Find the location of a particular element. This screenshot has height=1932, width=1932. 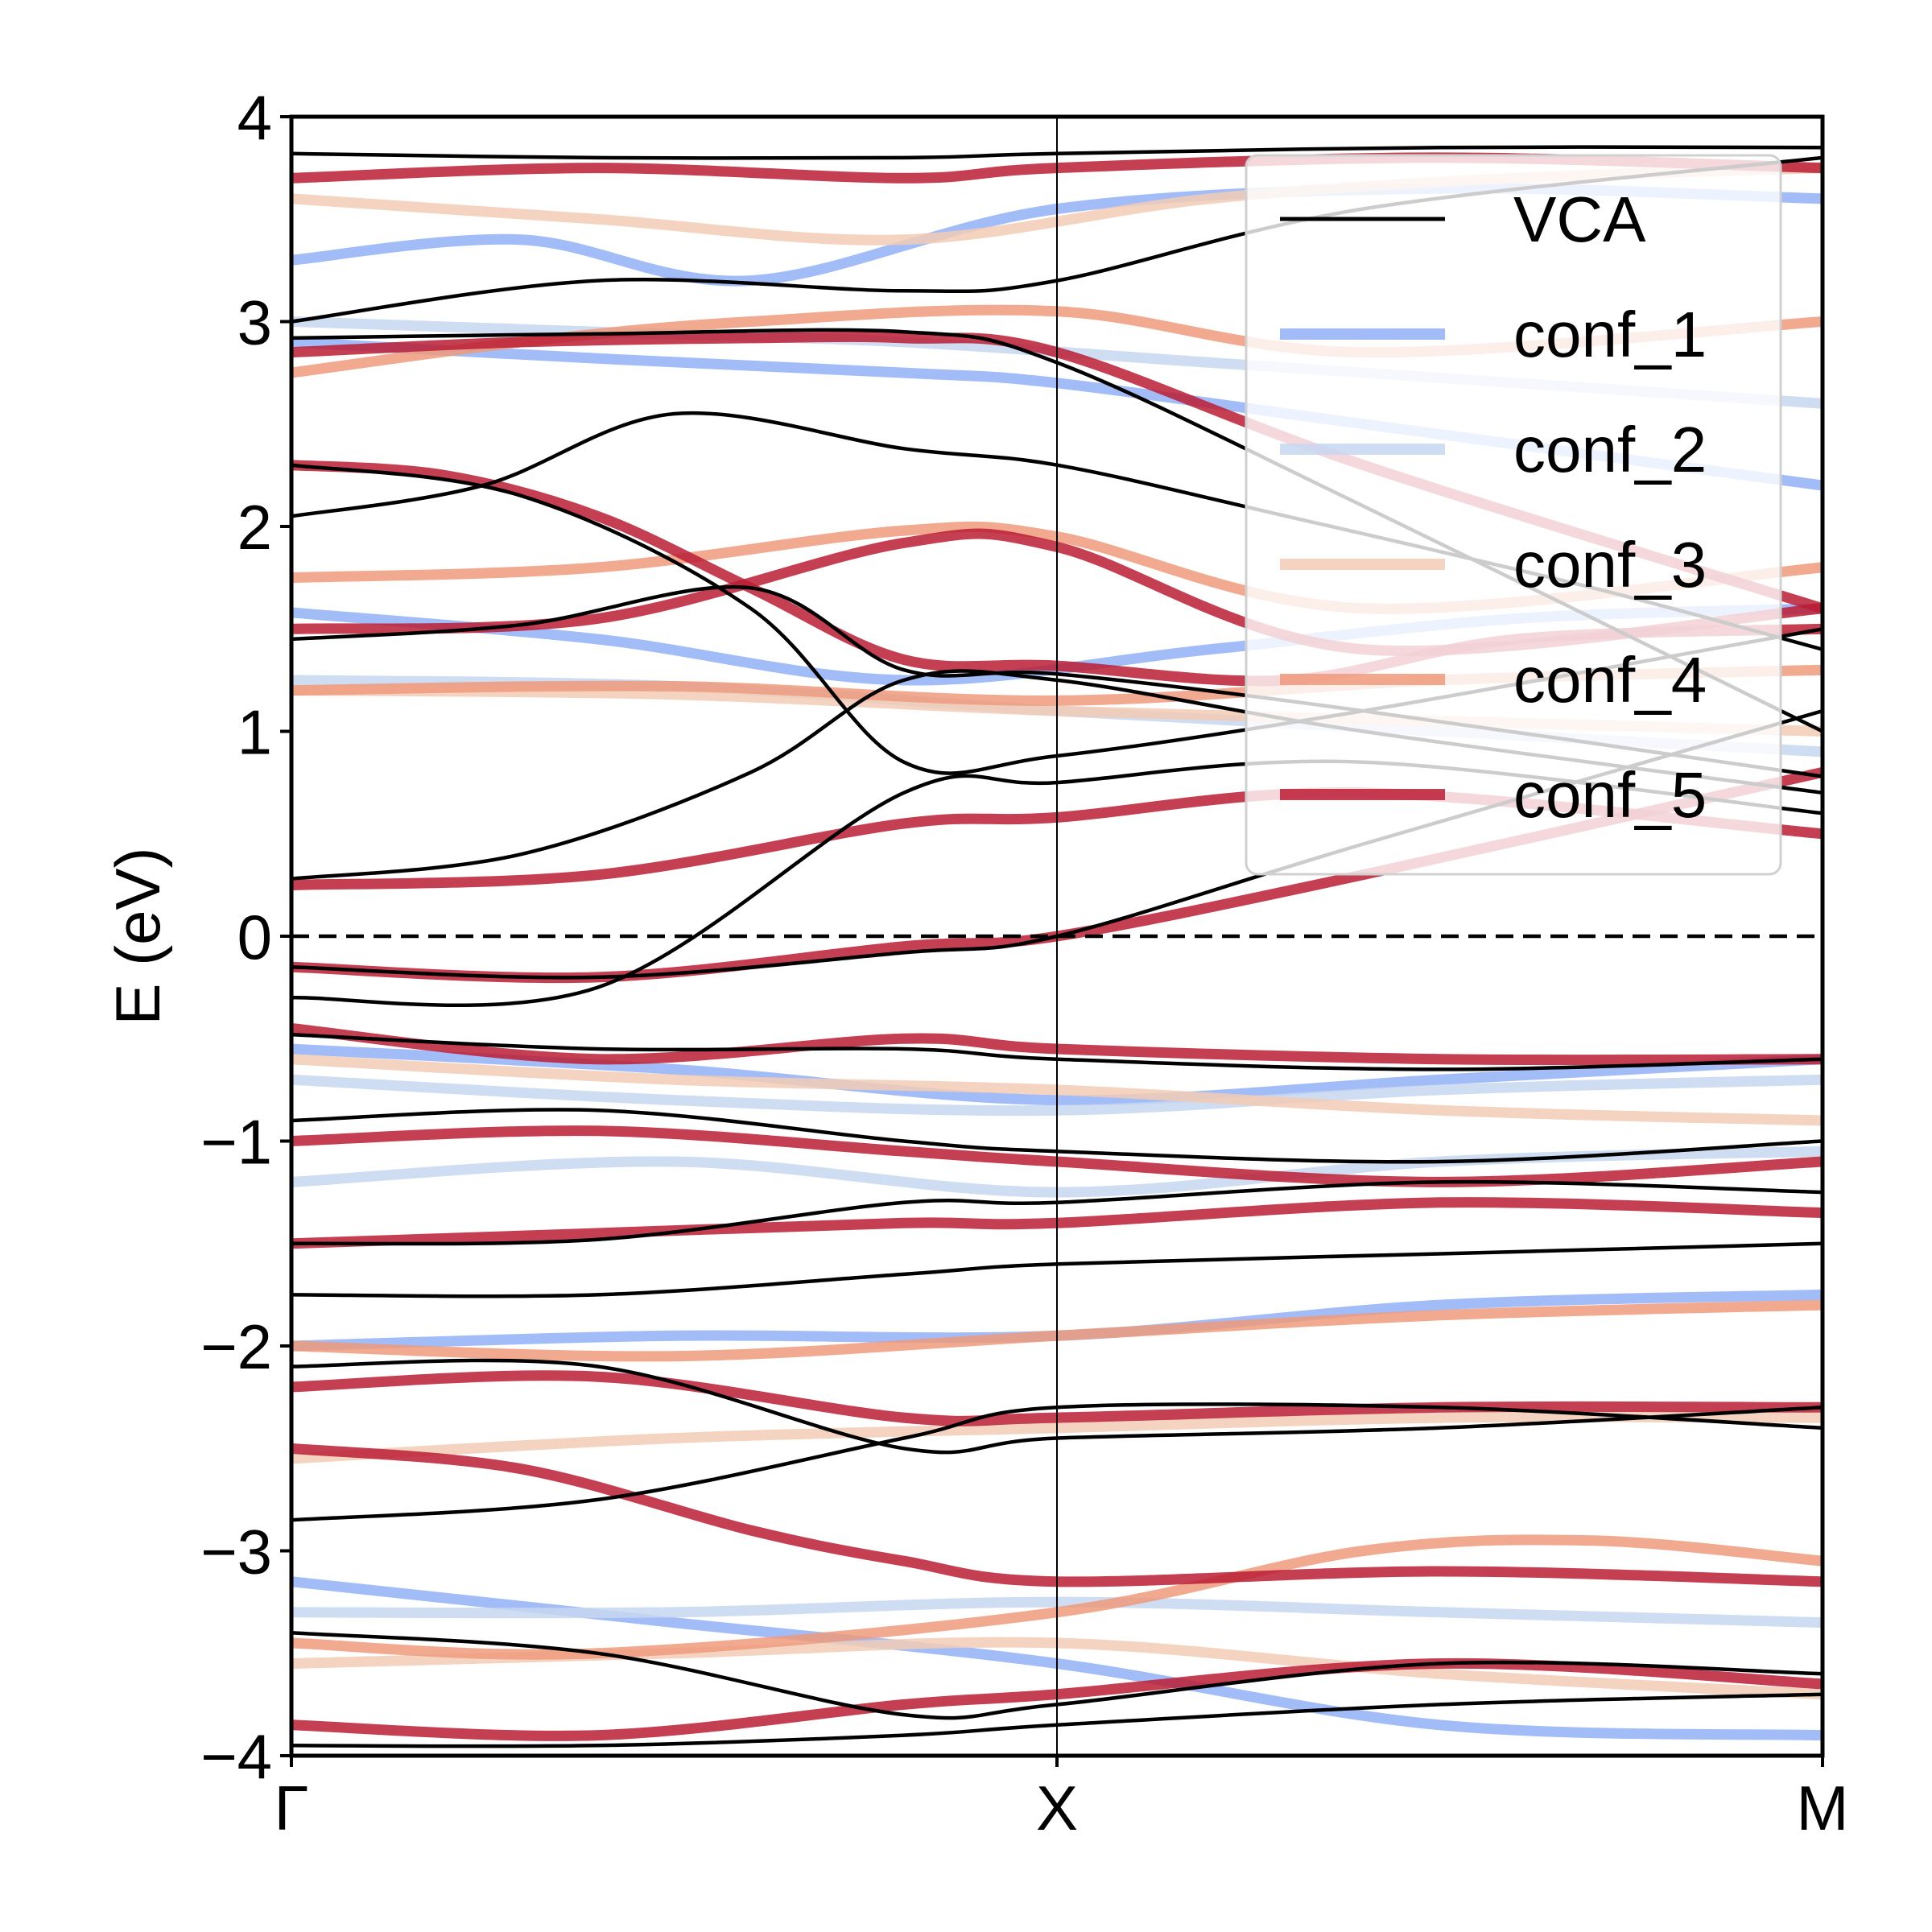

legend: VCA conf_1 conf_2 conf_3 conf_4 conf_5 is located at coordinates (1513, 515).